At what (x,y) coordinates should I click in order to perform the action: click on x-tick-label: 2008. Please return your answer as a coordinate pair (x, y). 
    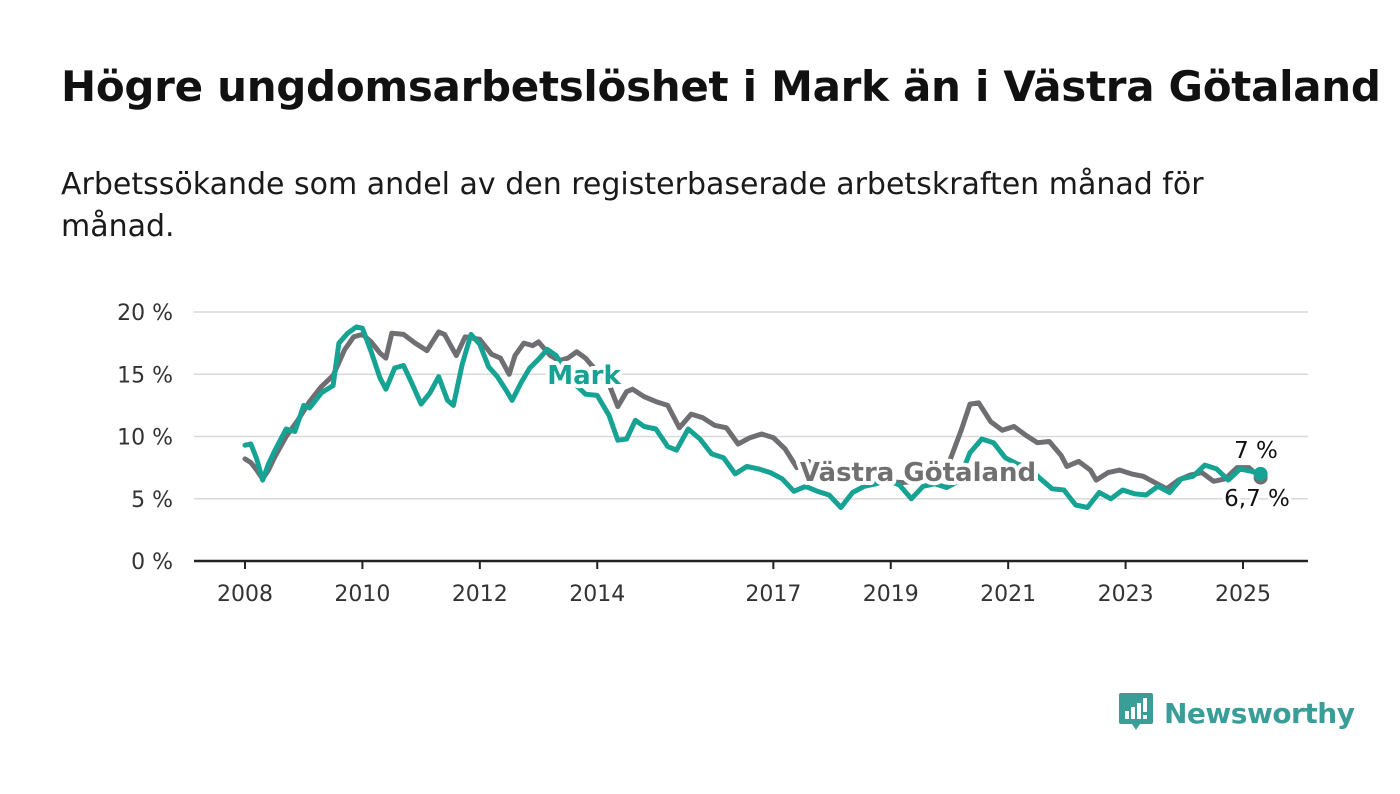
    Looking at the image, I should click on (245, 594).